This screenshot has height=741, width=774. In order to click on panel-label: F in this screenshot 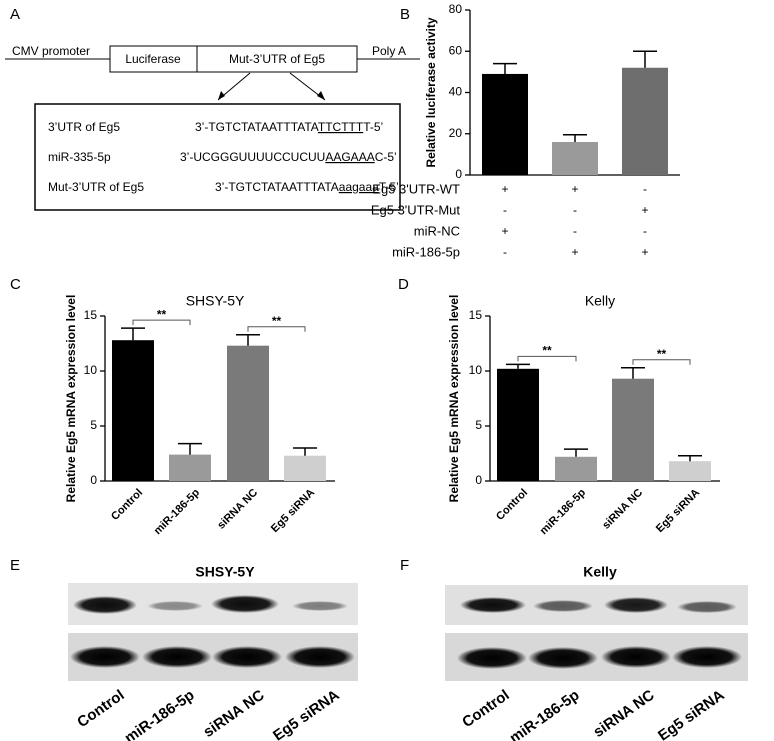, I will do `click(404, 565)`.